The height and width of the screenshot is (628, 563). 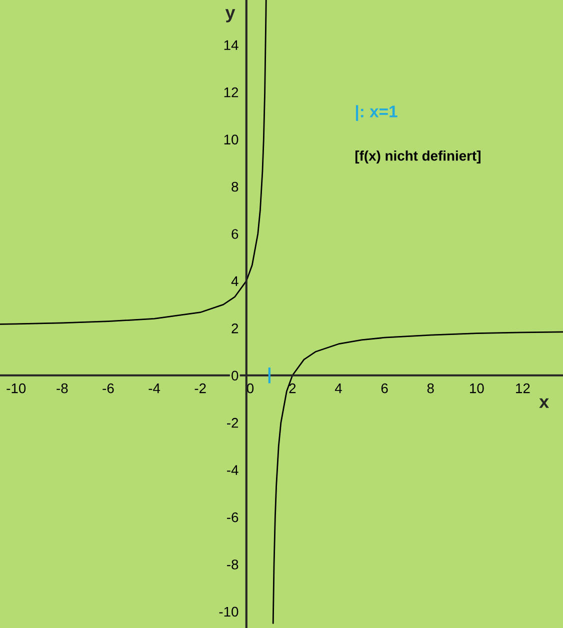 What do you see at coordinates (231, 45) in the screenshot?
I see `y-tick-label: 14` at bounding box center [231, 45].